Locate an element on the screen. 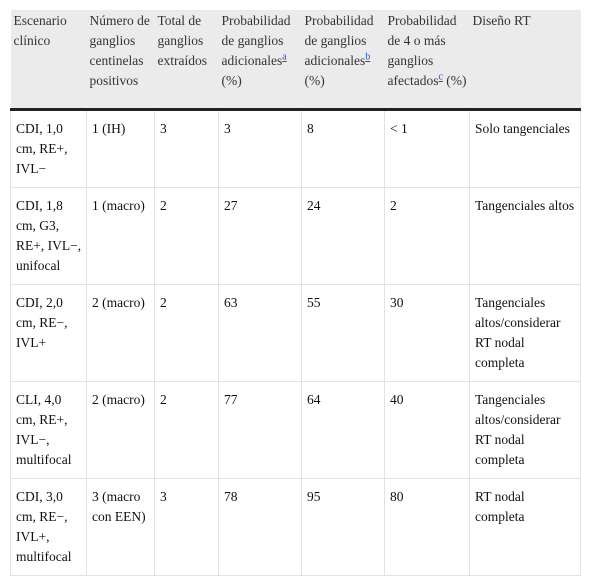 This screenshot has height=576, width=590. table-cell: 1 (IH) is located at coordinates (120, 148).